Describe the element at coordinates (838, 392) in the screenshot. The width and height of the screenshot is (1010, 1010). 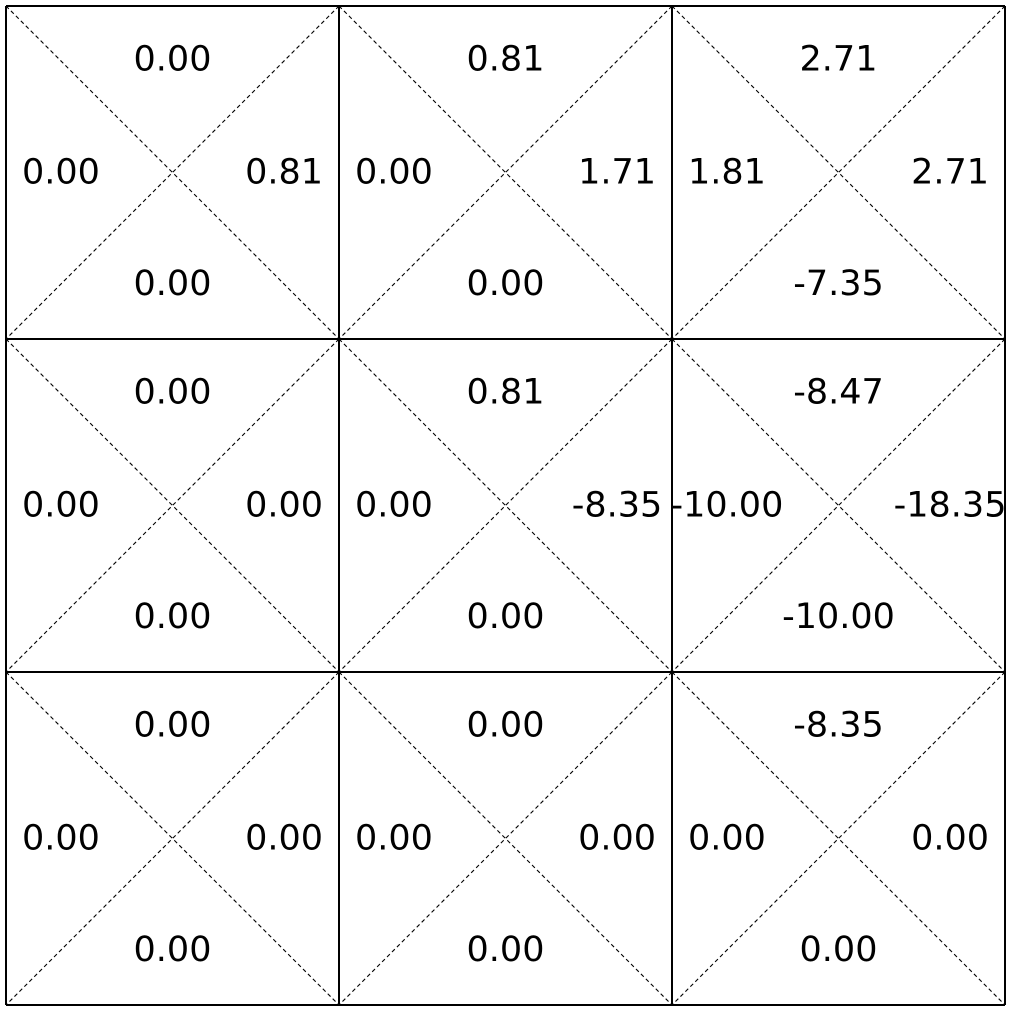
I see `q-value-up: -8.47` at that location.